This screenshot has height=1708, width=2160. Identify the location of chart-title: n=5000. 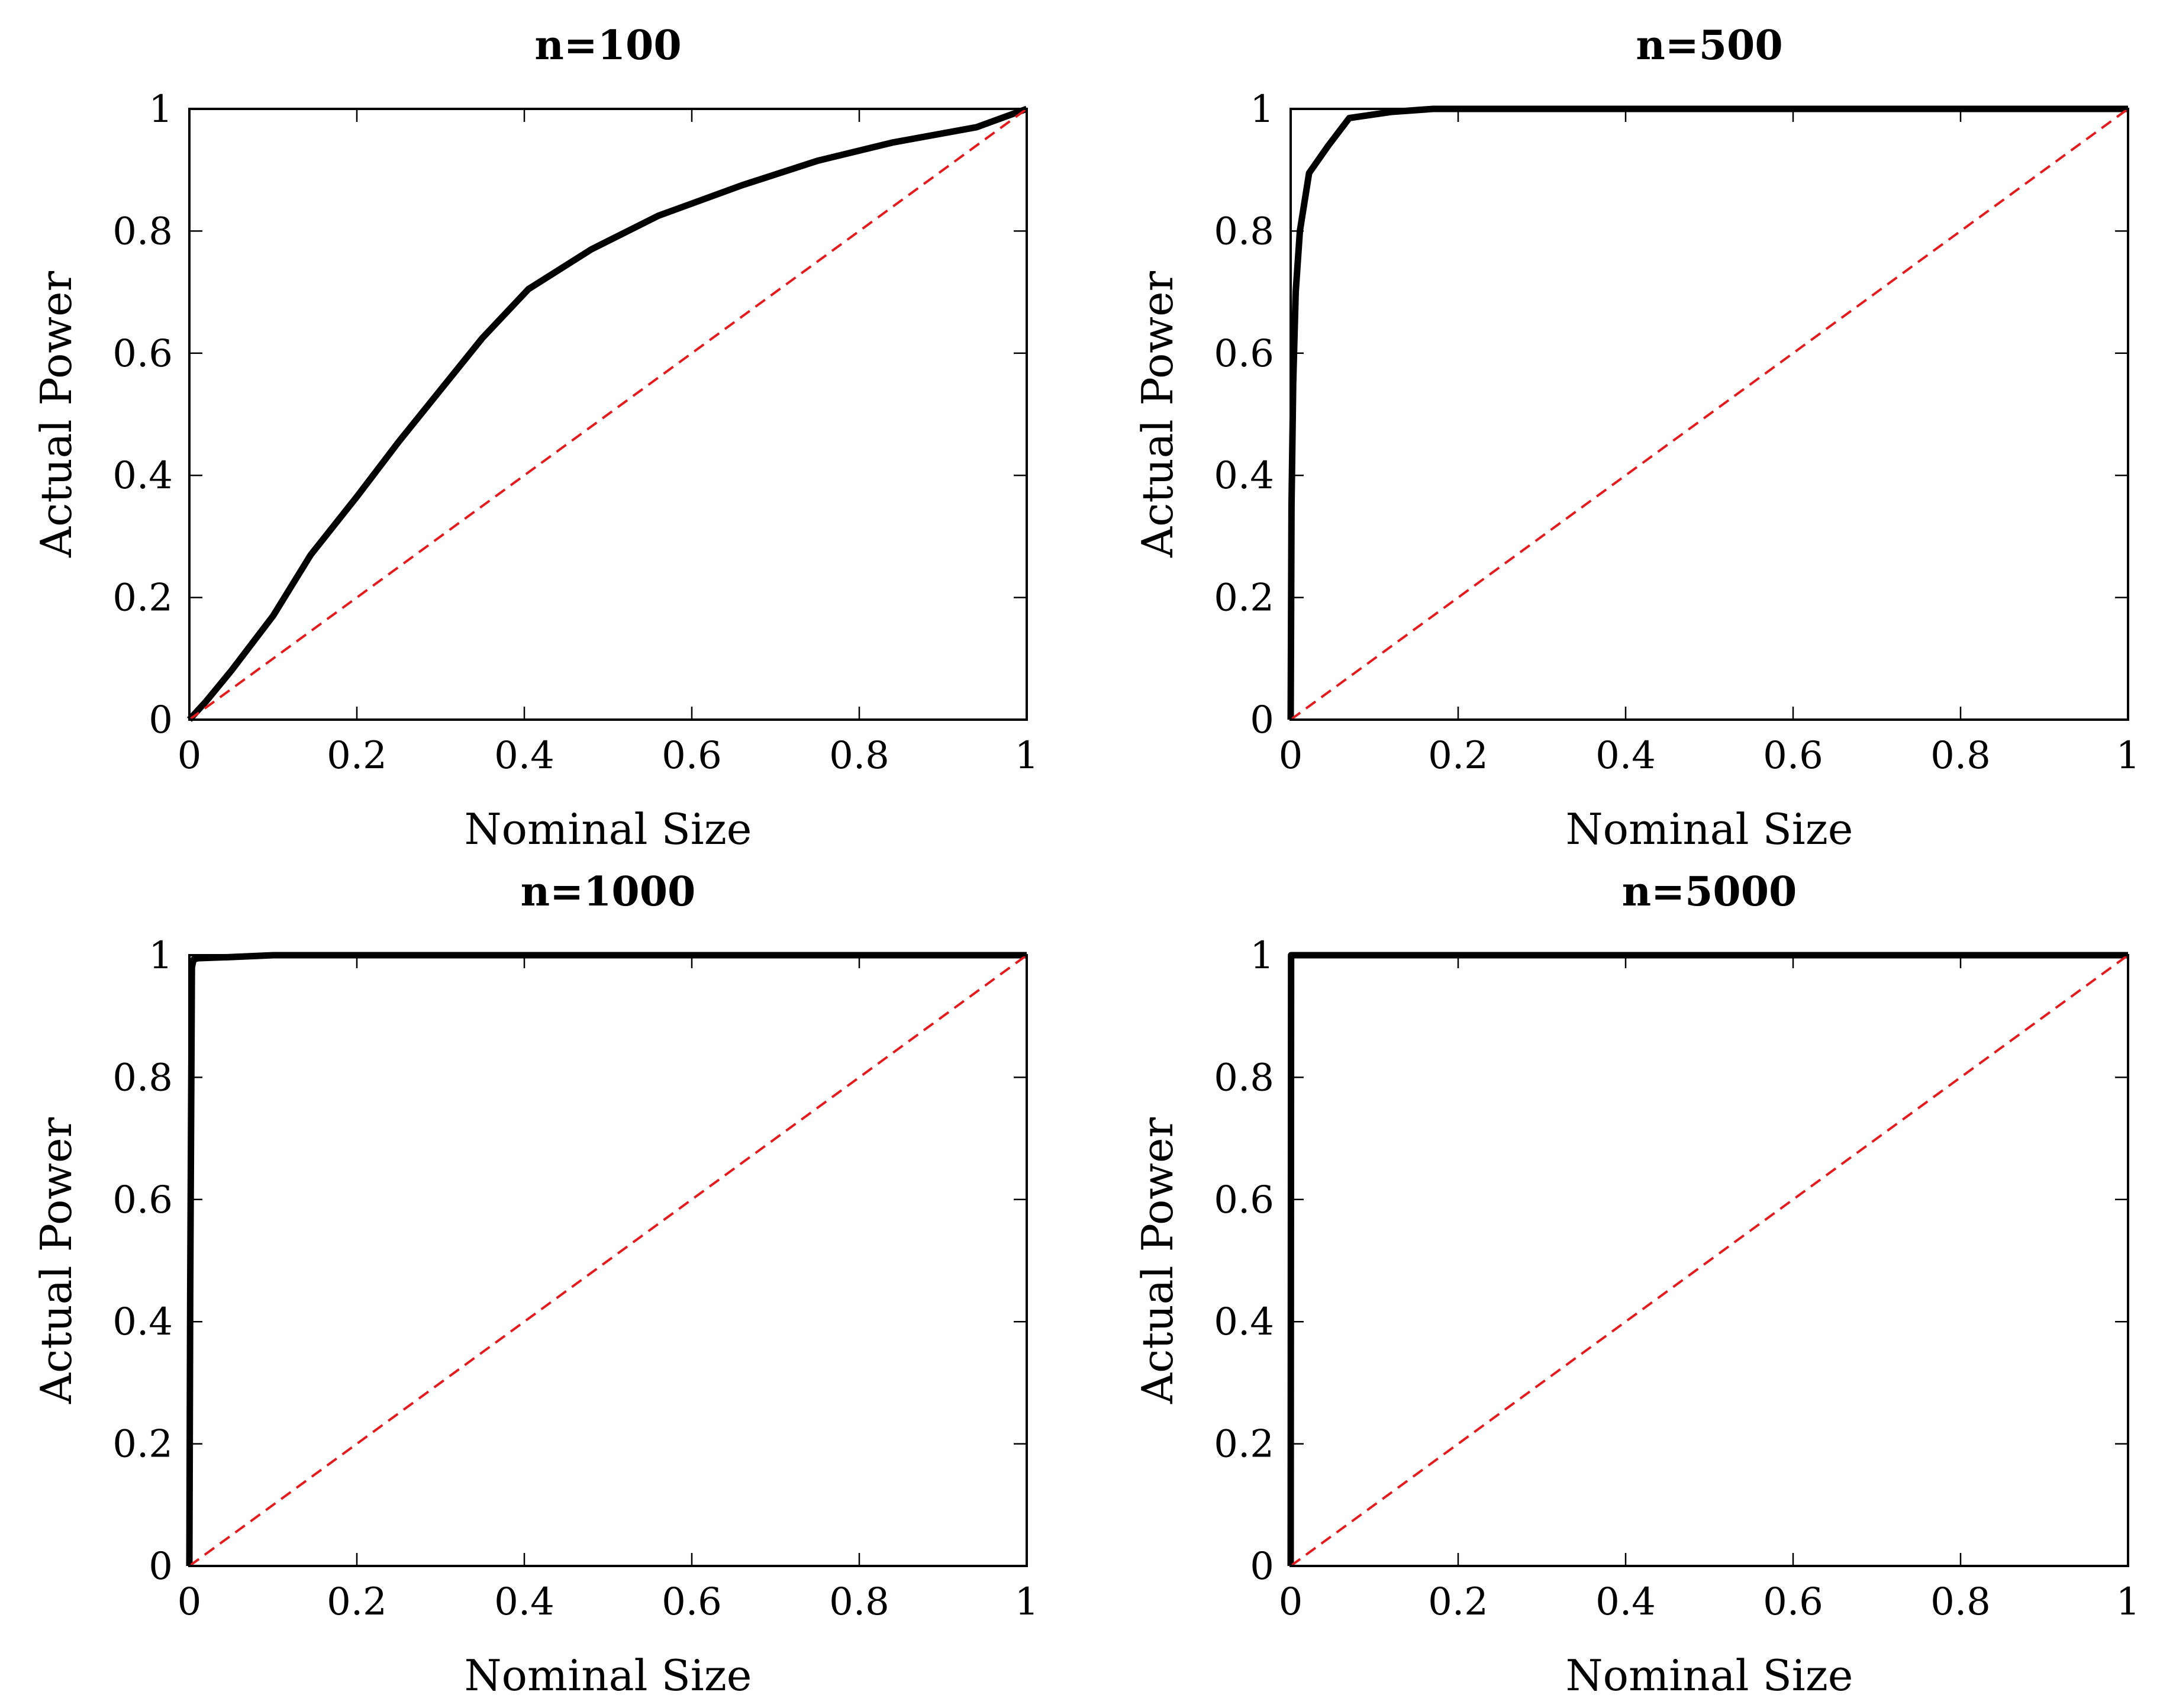
(1710, 892).